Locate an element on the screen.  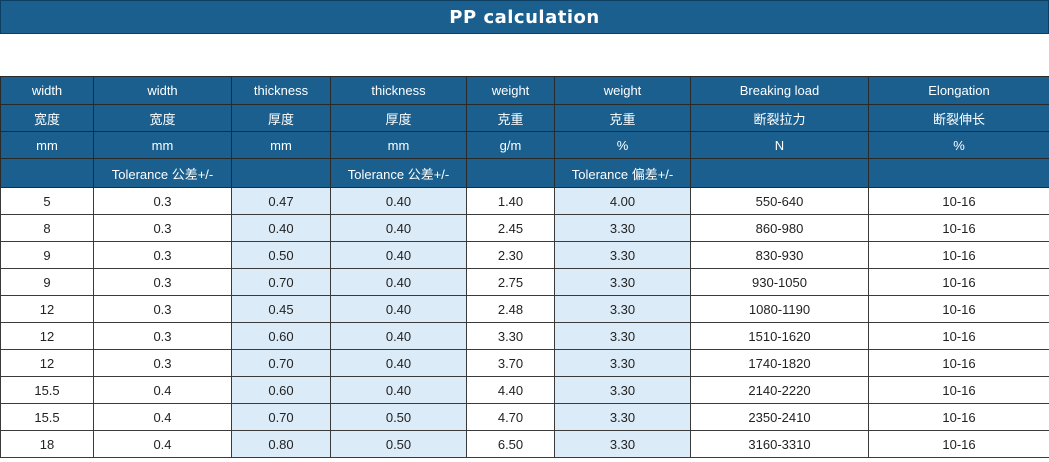
header-chinese-row: 宽度 宽度 厚度 厚度 克重 克重 断裂拉力 断裂伸长 is located at coordinates (524, 118).